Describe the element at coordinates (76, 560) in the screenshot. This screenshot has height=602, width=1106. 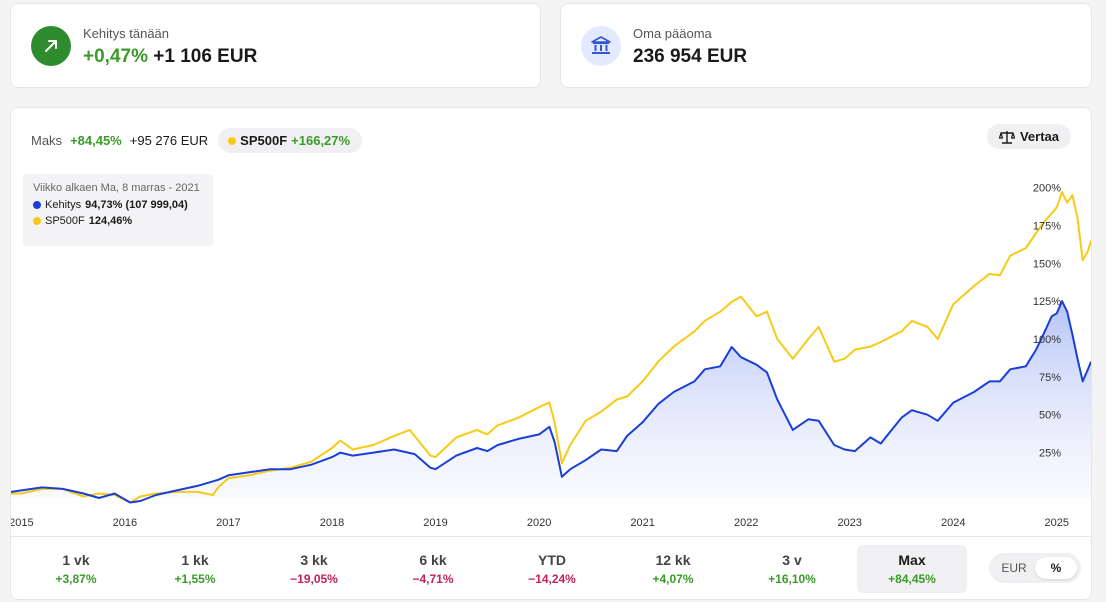
I see `period-label: 1 vk` at that location.